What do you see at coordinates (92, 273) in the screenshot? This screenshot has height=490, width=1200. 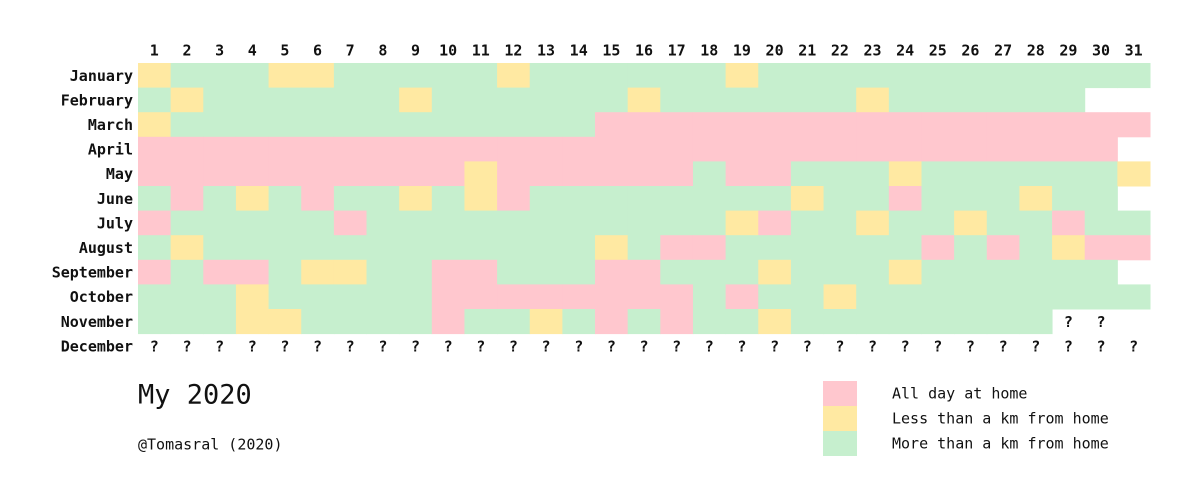 I see `month-label: September` at bounding box center [92, 273].